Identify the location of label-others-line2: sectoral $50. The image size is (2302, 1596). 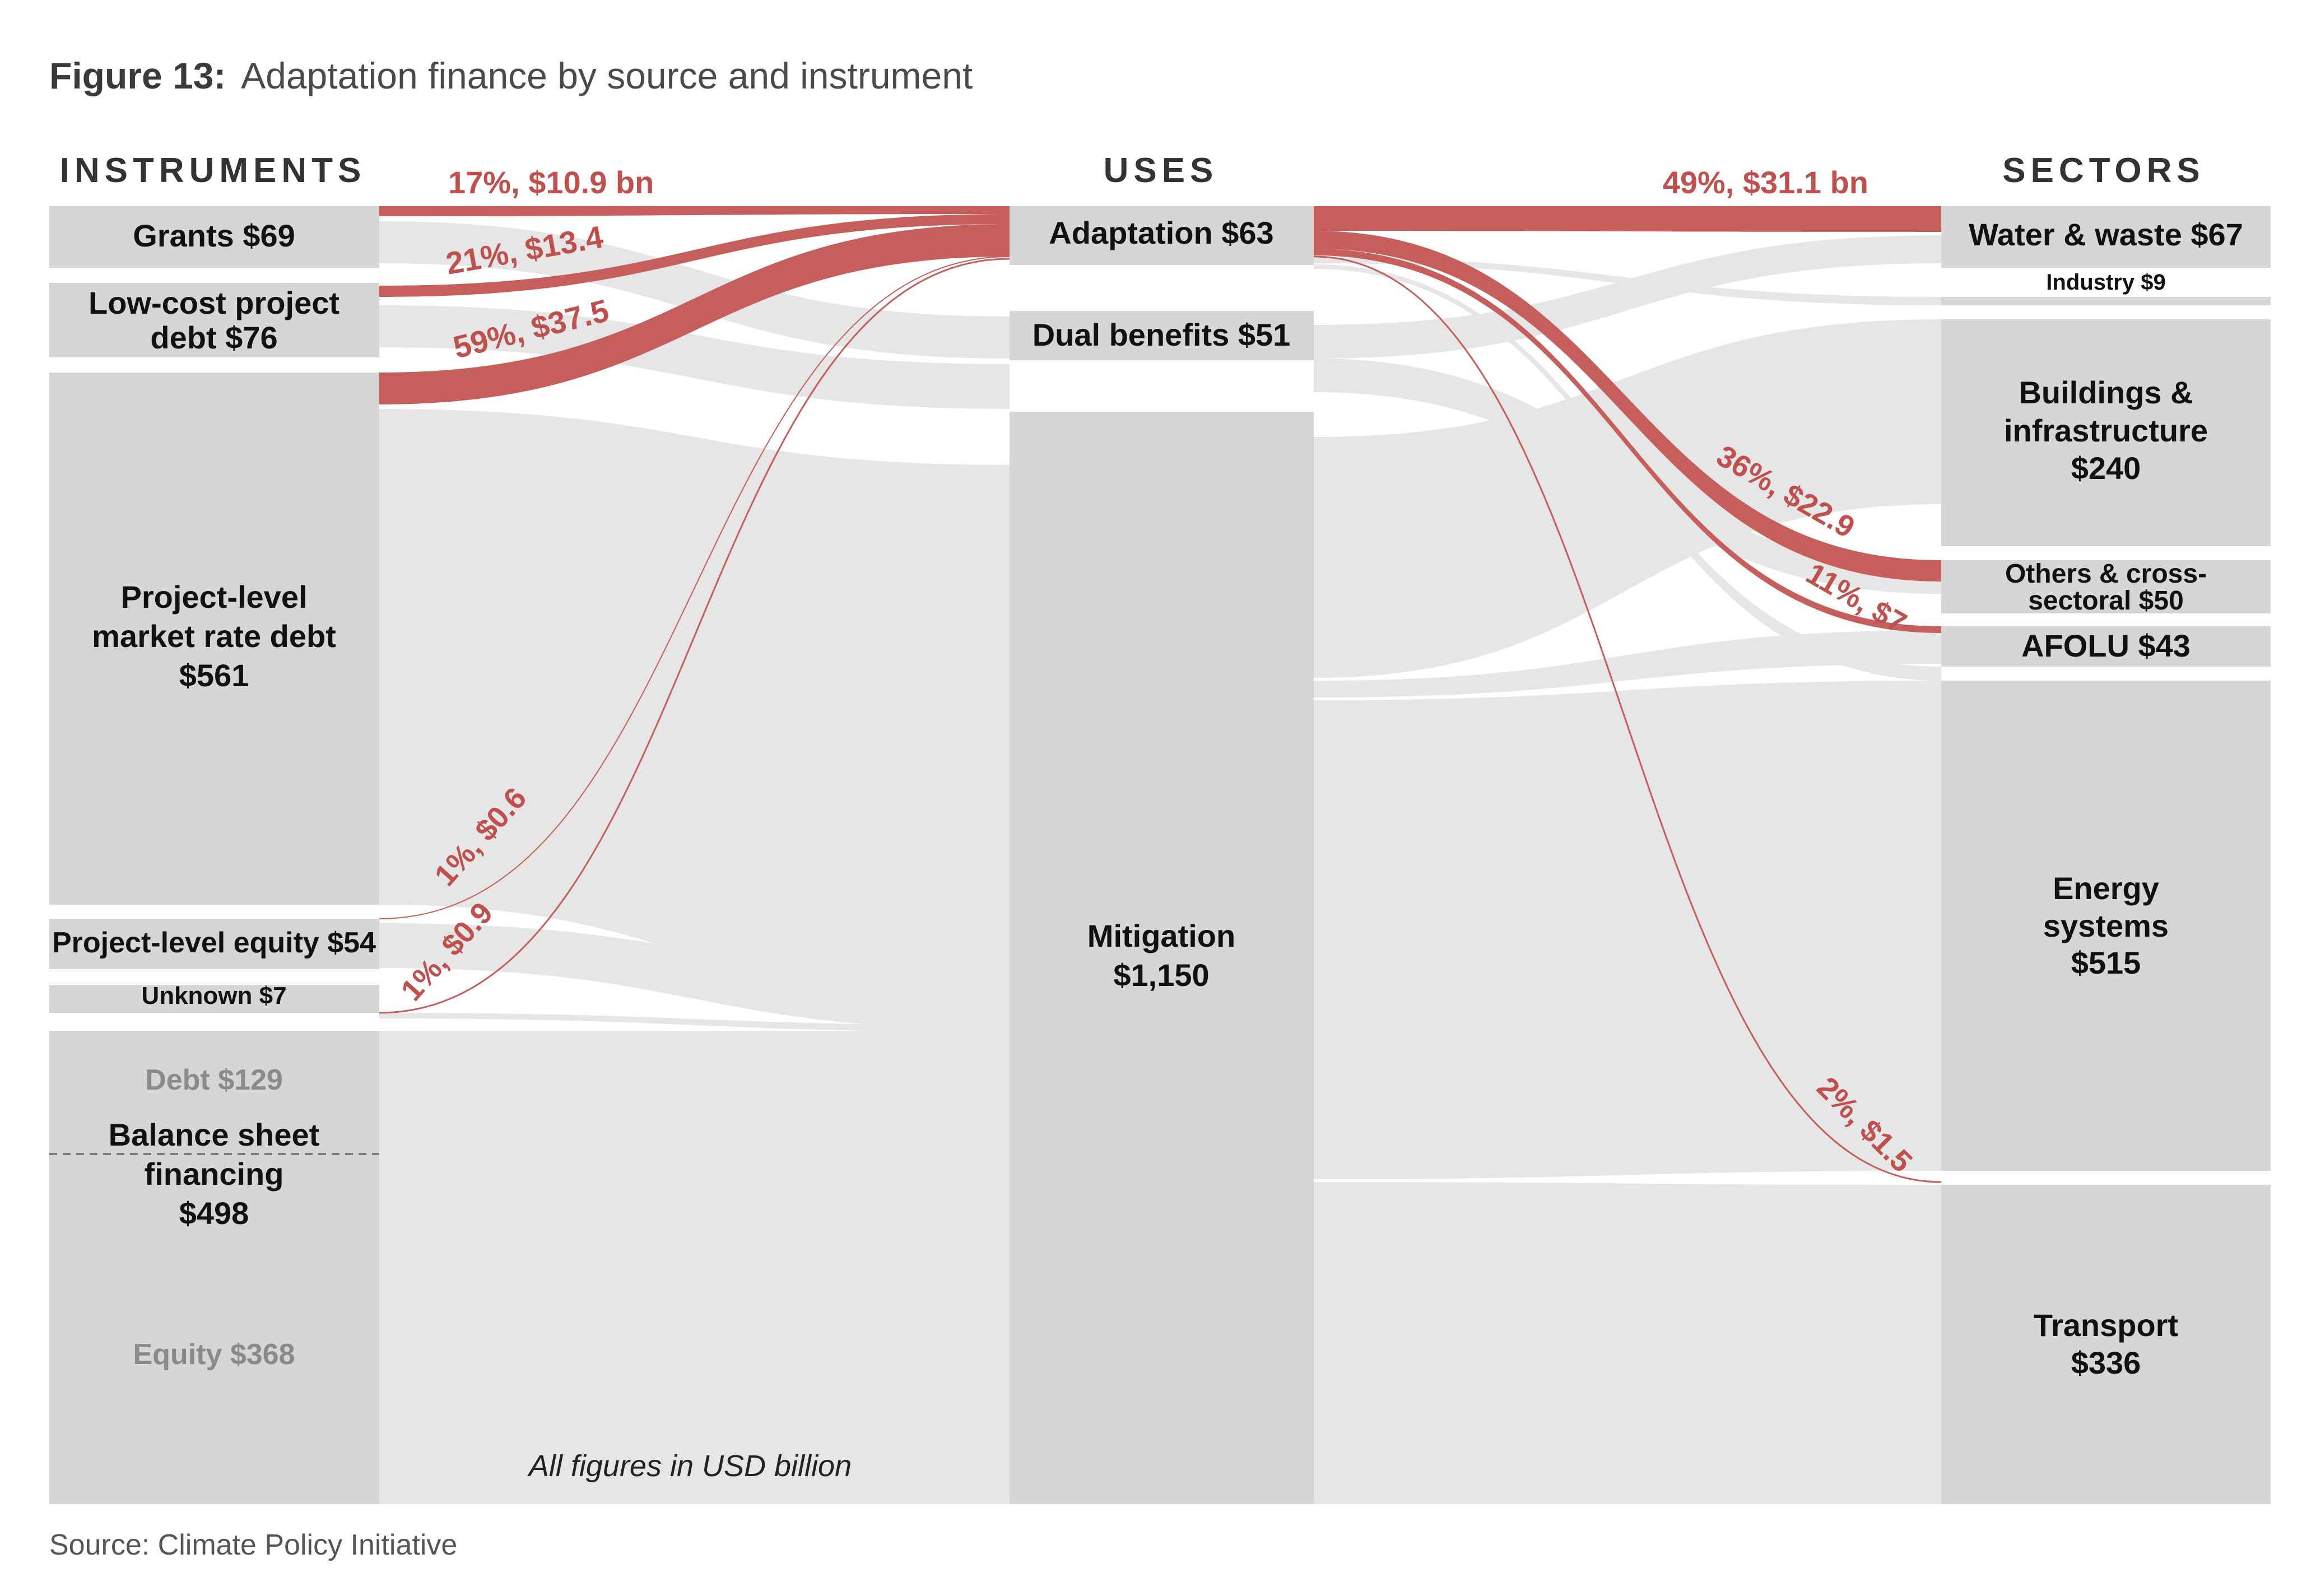
(2106, 601).